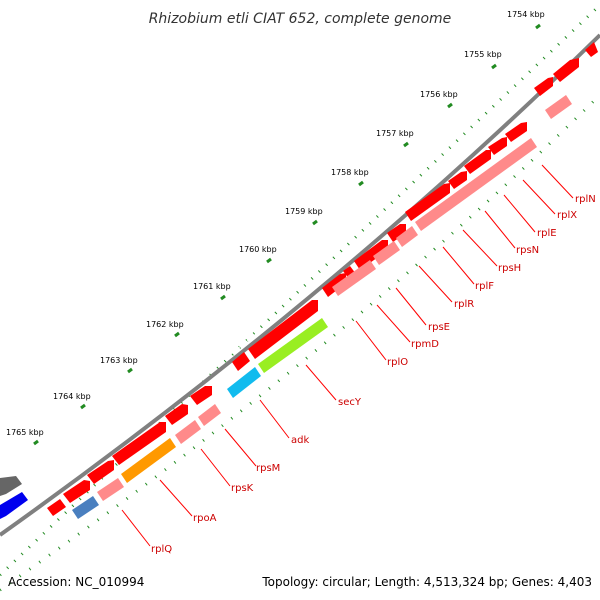 The width and height of the screenshot is (600, 600). I want to click on gene-label-rpsE: rpsE, so click(439, 327).